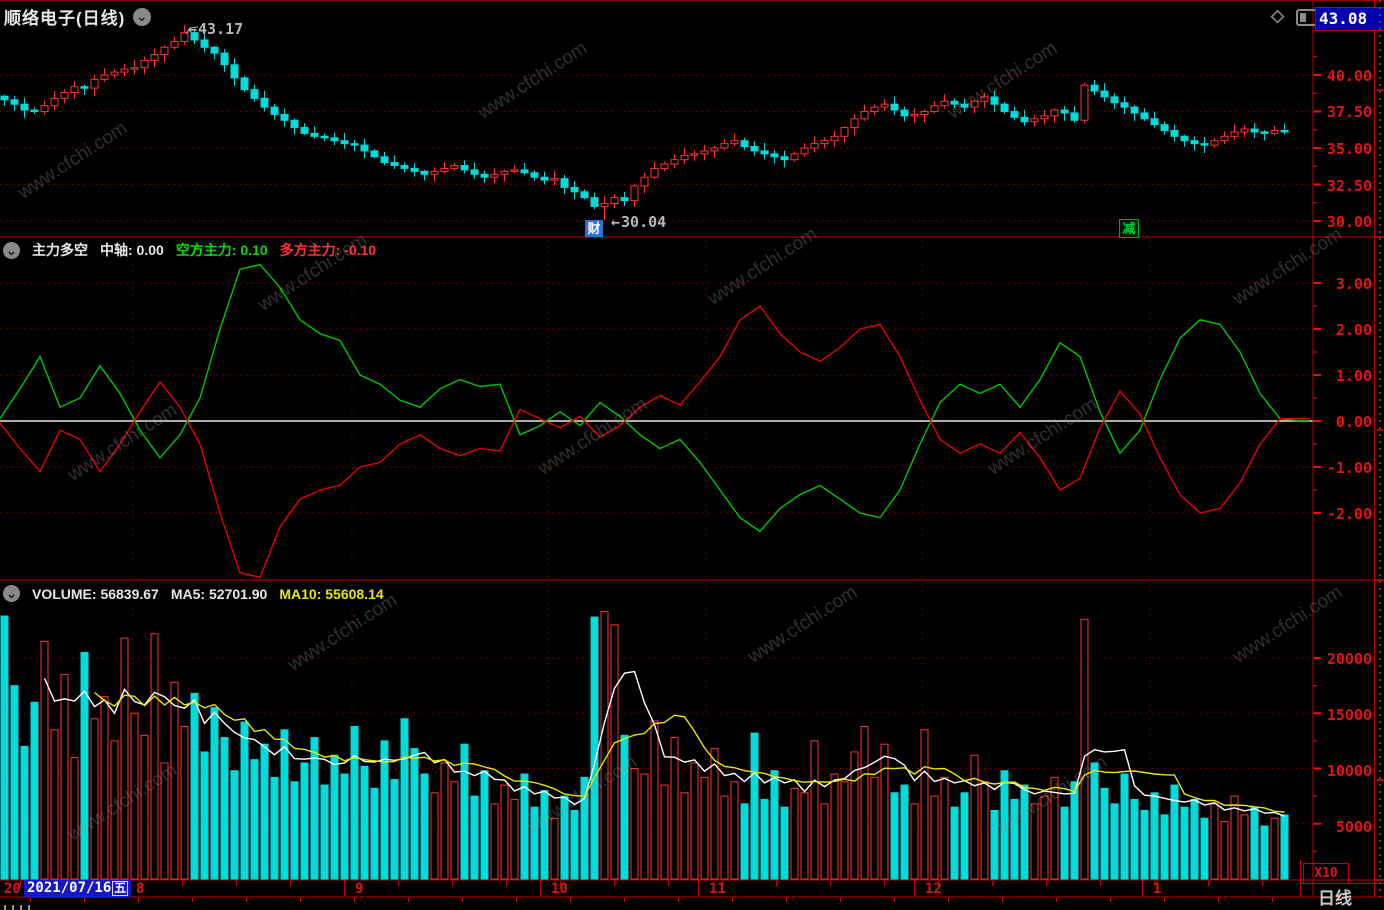 This screenshot has width=1384, height=910. I want to click on title-bar: 顺络电子(日线) ⌄, so click(78, 16).